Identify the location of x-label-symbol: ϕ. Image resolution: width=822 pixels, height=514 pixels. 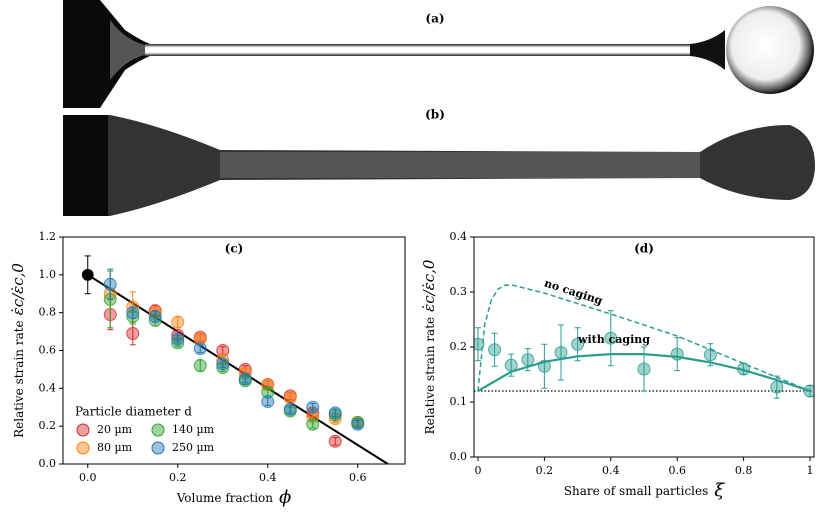
(285, 497).